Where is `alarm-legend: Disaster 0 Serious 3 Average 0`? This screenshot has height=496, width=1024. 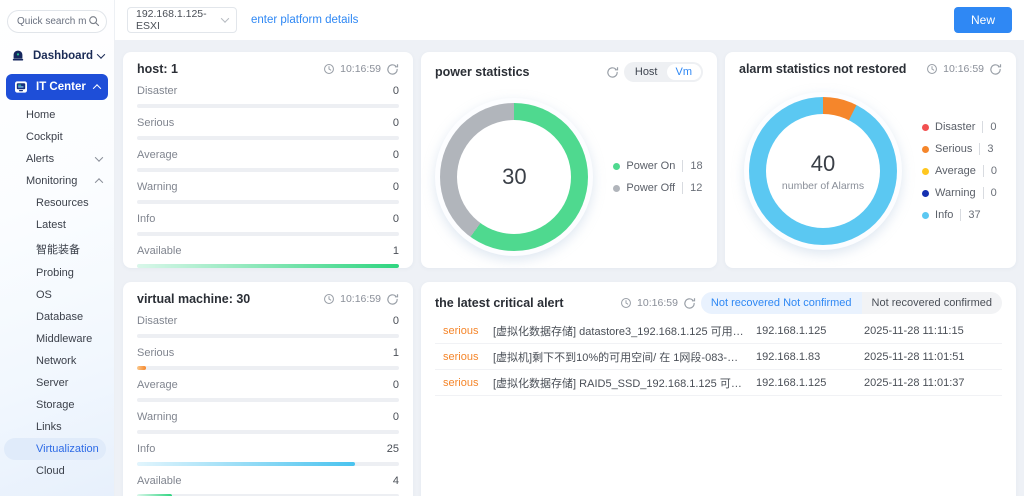 alarm-legend: Disaster 0 Serious 3 Average 0 is located at coordinates (959, 171).